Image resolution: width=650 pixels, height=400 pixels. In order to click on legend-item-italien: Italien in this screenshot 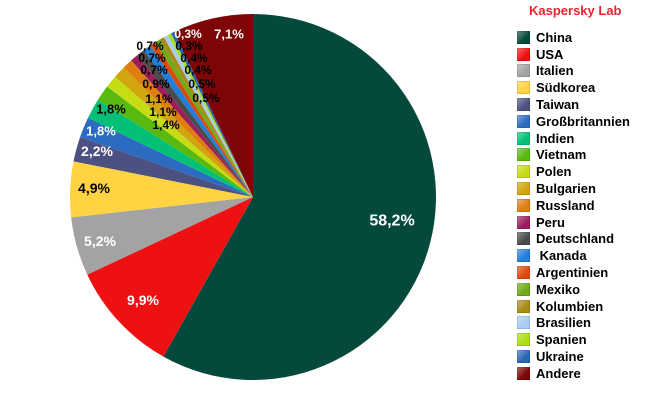, I will do `click(573, 71)`.